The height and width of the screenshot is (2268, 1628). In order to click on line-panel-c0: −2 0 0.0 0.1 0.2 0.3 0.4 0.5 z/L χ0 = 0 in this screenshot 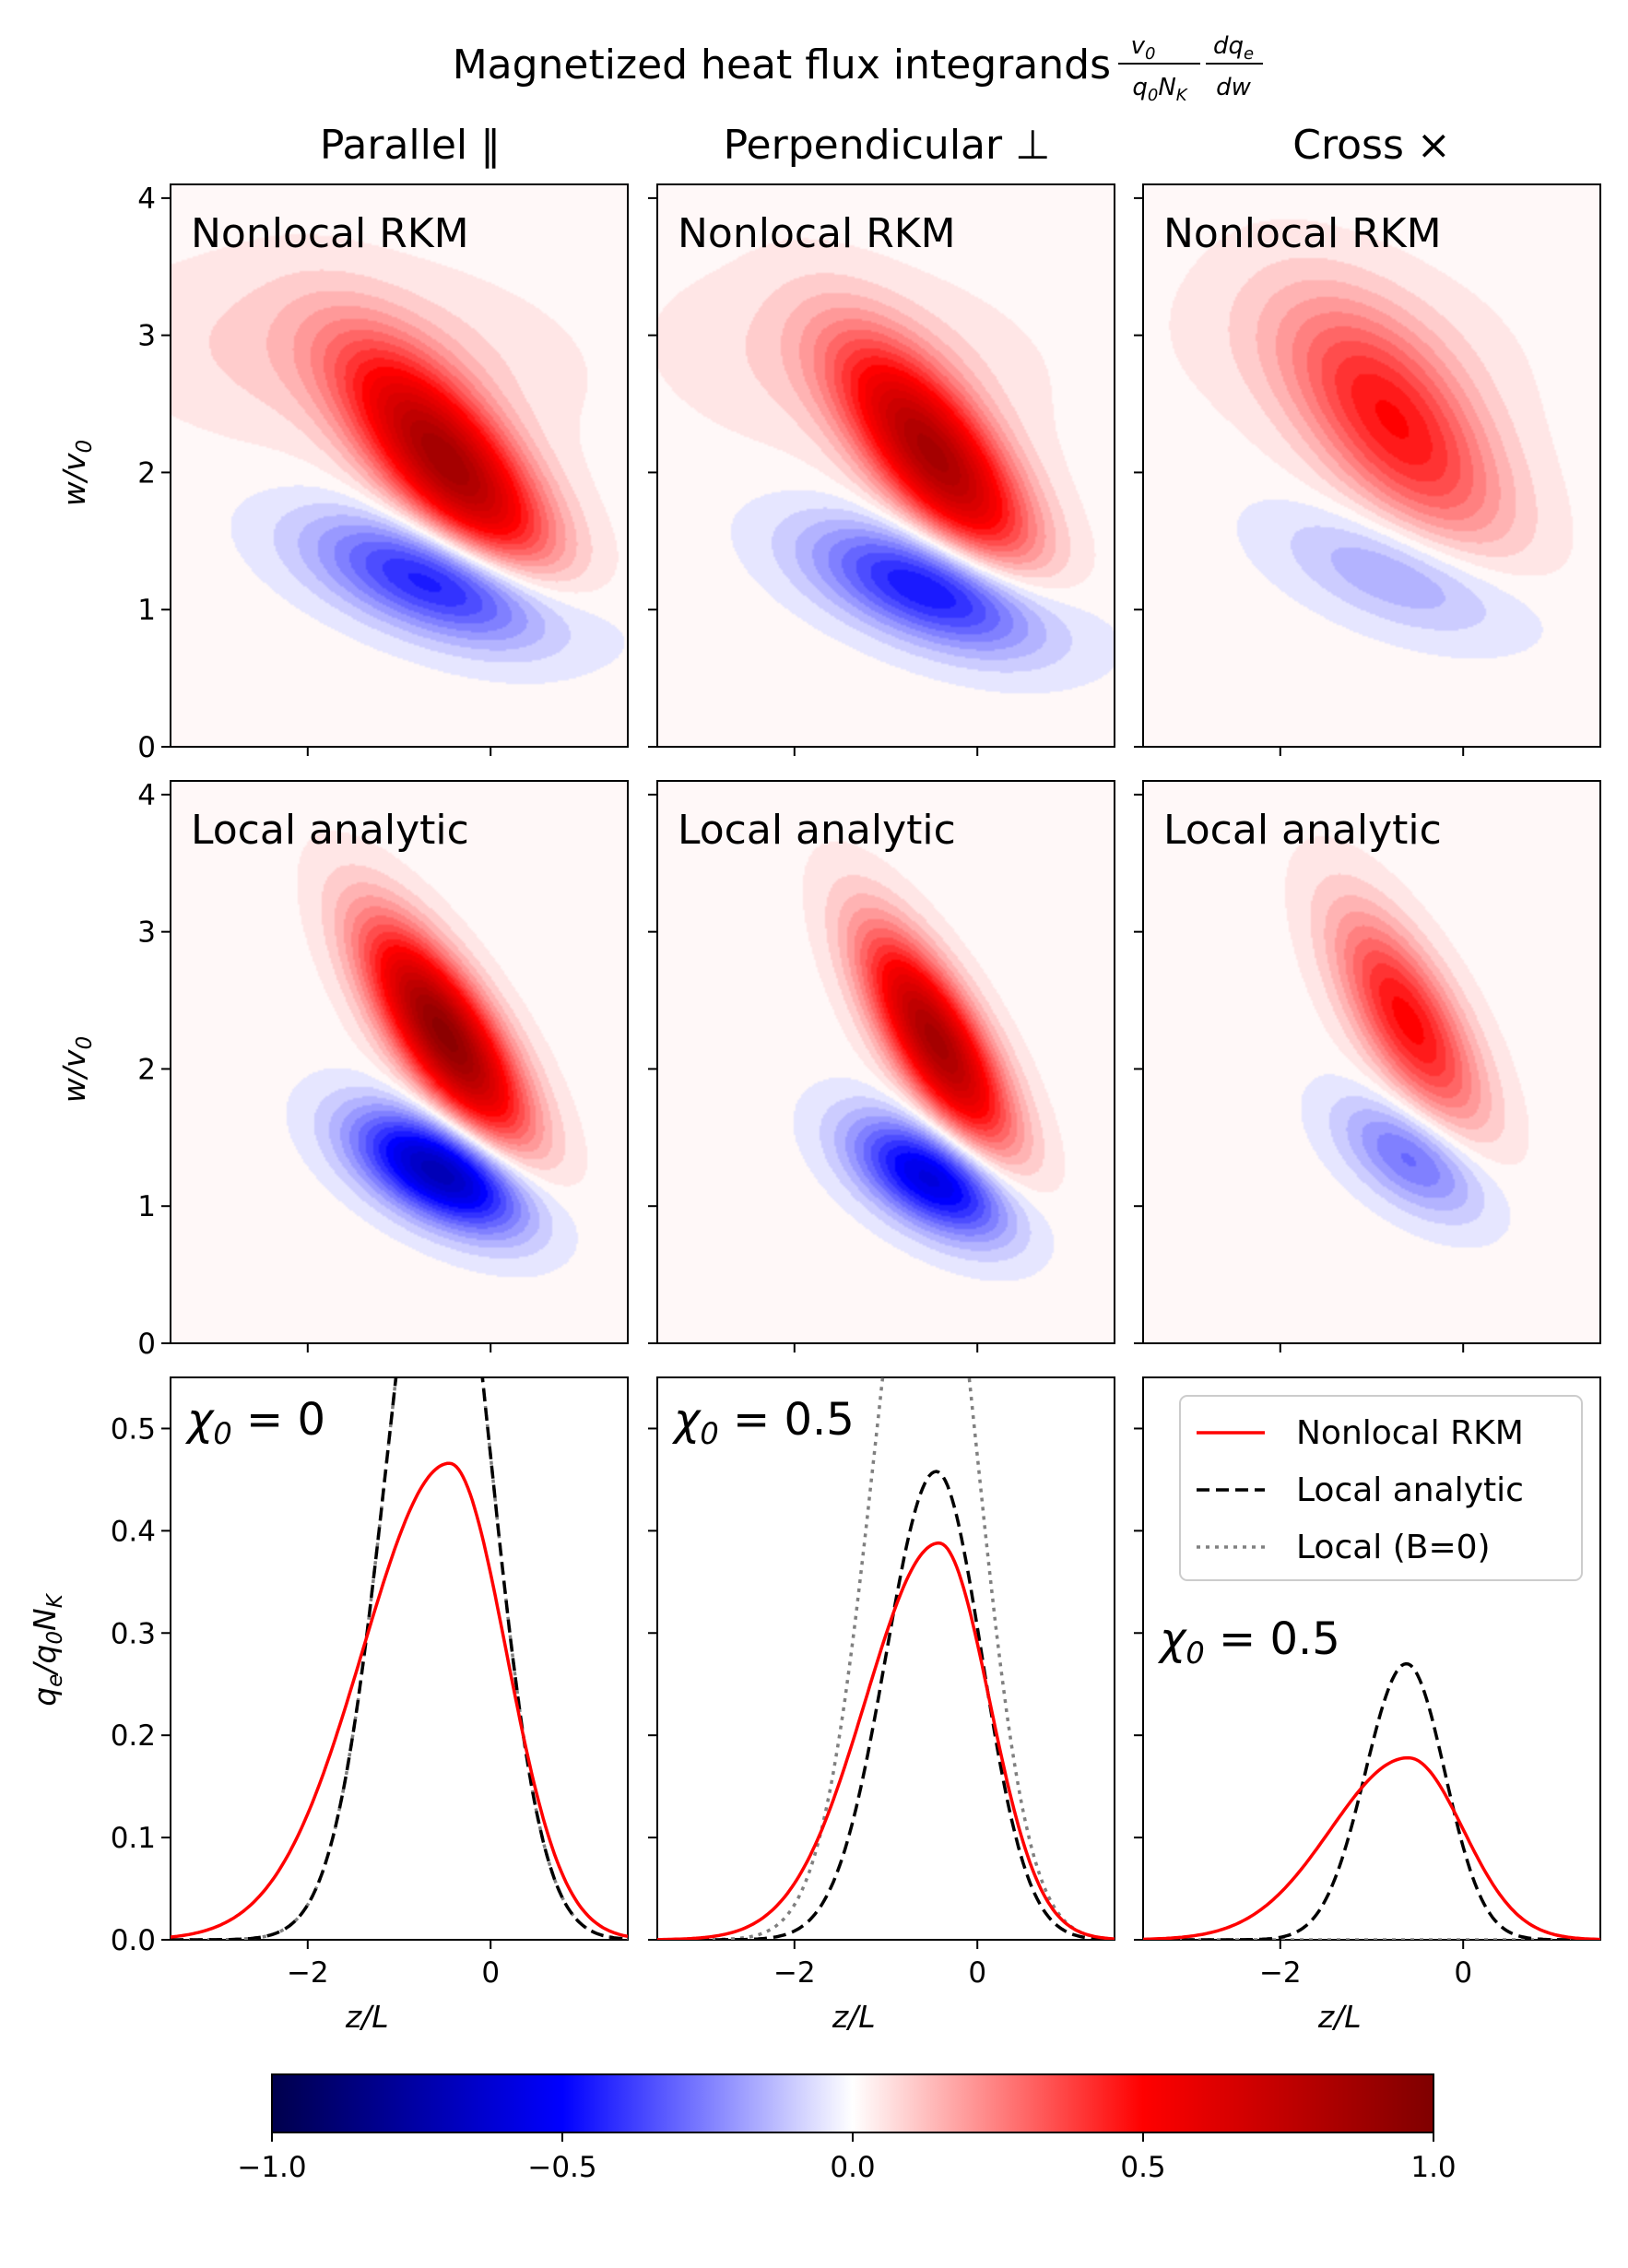, I will do `click(370, 1705)`.